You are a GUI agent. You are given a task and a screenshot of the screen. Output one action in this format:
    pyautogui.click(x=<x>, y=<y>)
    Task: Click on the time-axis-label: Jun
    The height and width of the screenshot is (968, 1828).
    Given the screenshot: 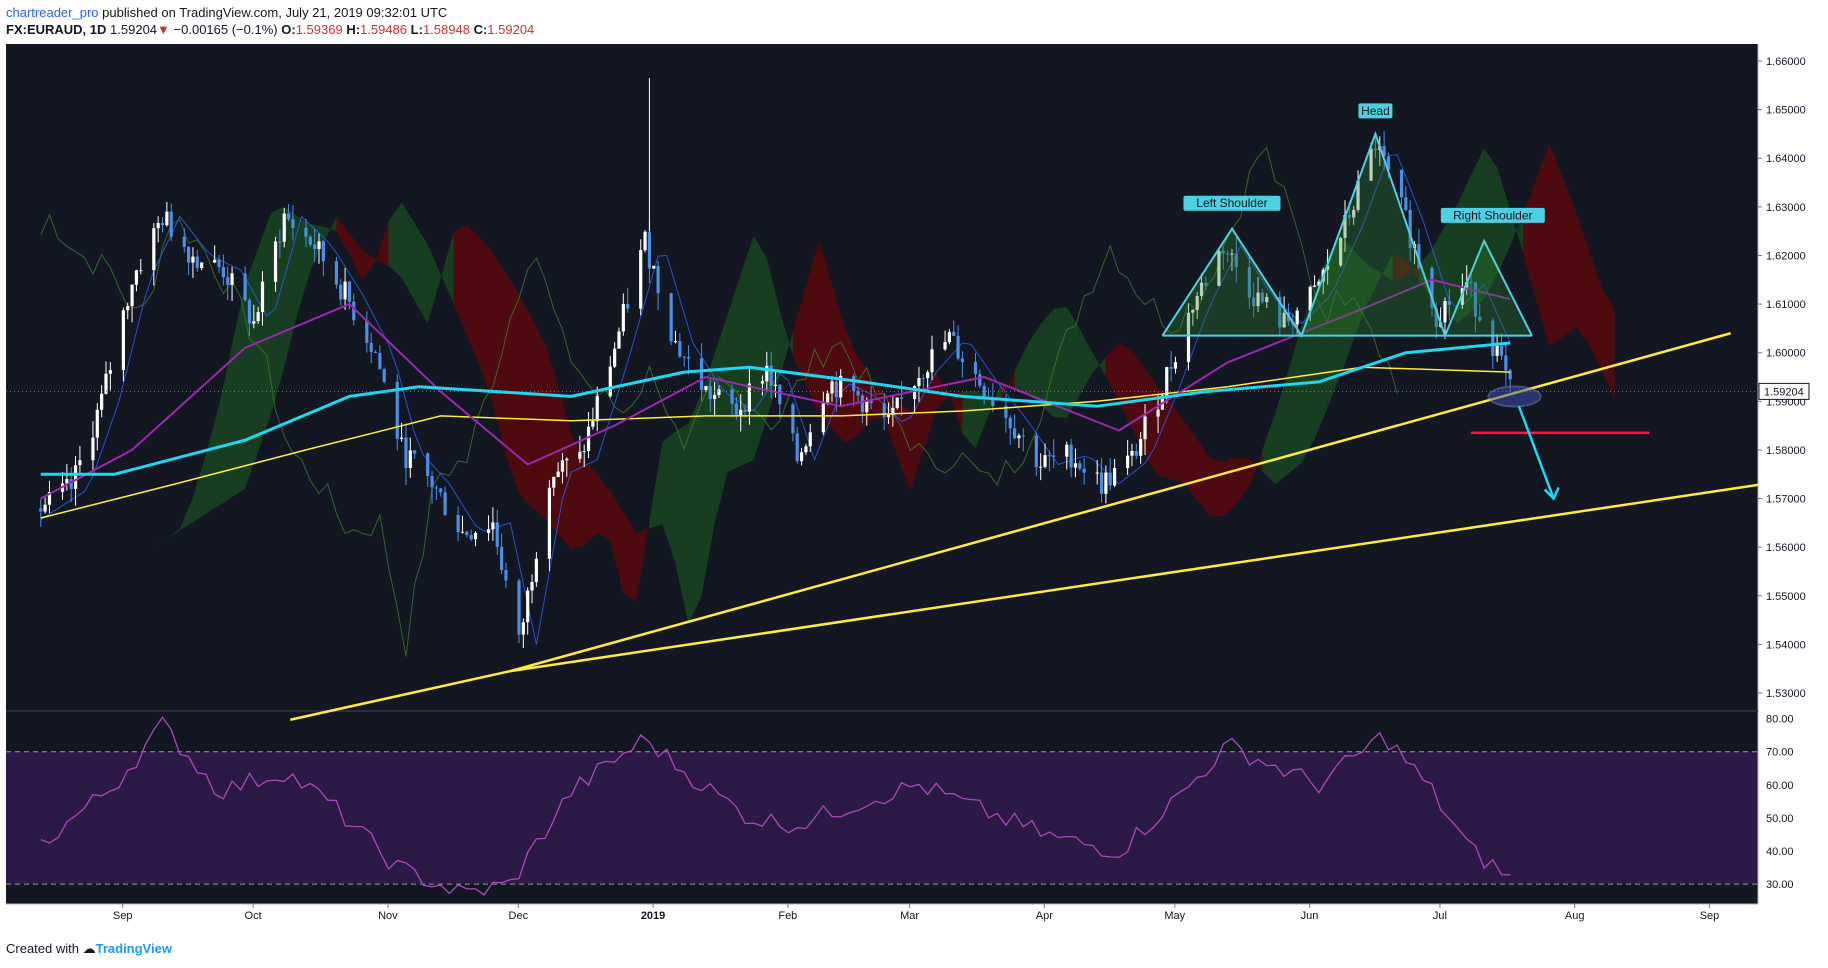 What is the action you would take?
    pyautogui.click(x=1310, y=916)
    